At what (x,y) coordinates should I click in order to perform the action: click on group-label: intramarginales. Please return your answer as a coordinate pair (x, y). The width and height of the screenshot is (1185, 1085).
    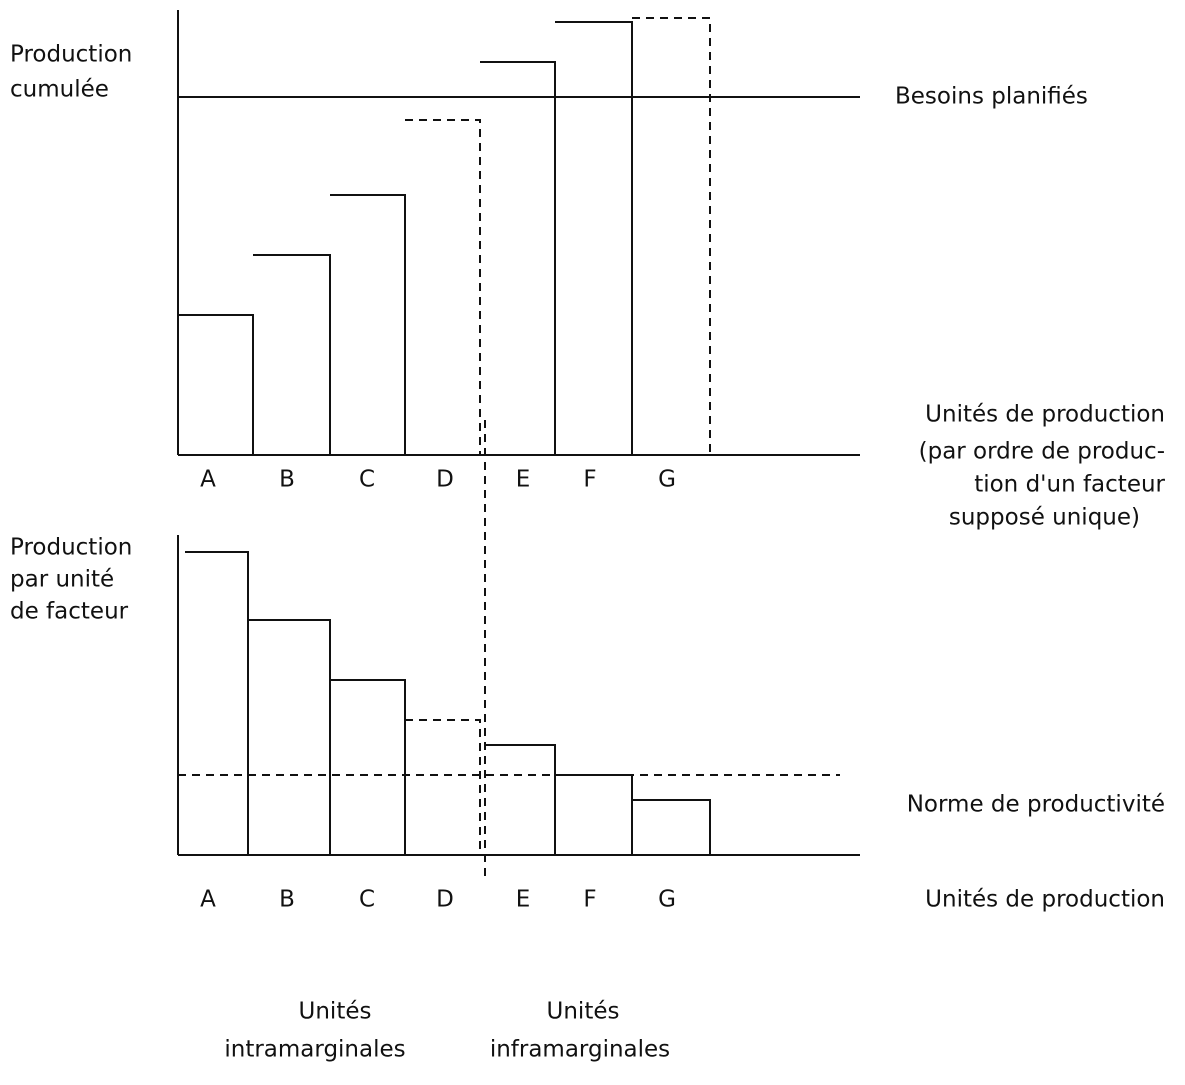
    Looking at the image, I should click on (314, 1050).